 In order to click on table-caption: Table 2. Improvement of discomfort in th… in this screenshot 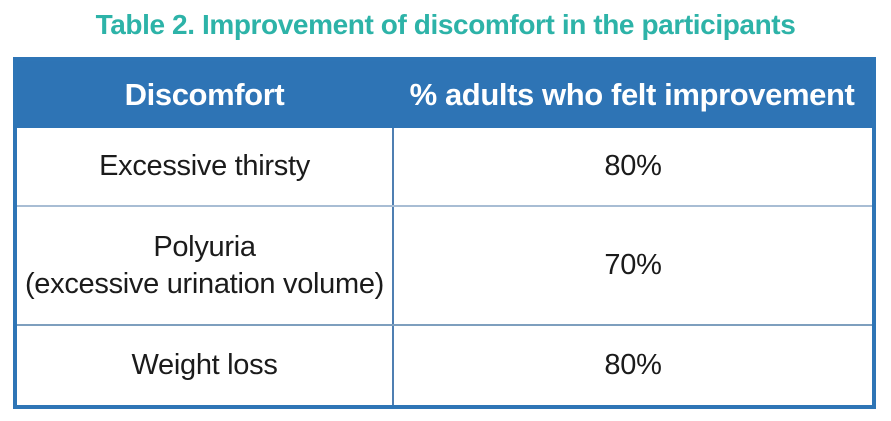, I will do `click(445, 24)`.